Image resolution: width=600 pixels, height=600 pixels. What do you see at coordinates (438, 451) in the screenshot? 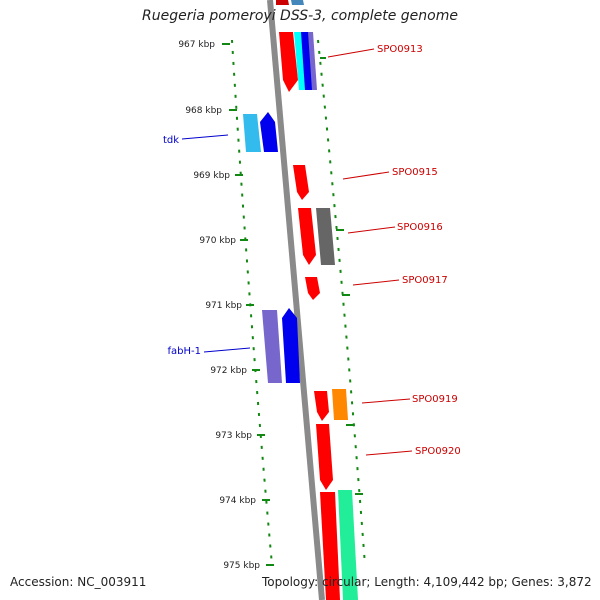
I see `label-spo0920: SPO0920` at bounding box center [438, 451].